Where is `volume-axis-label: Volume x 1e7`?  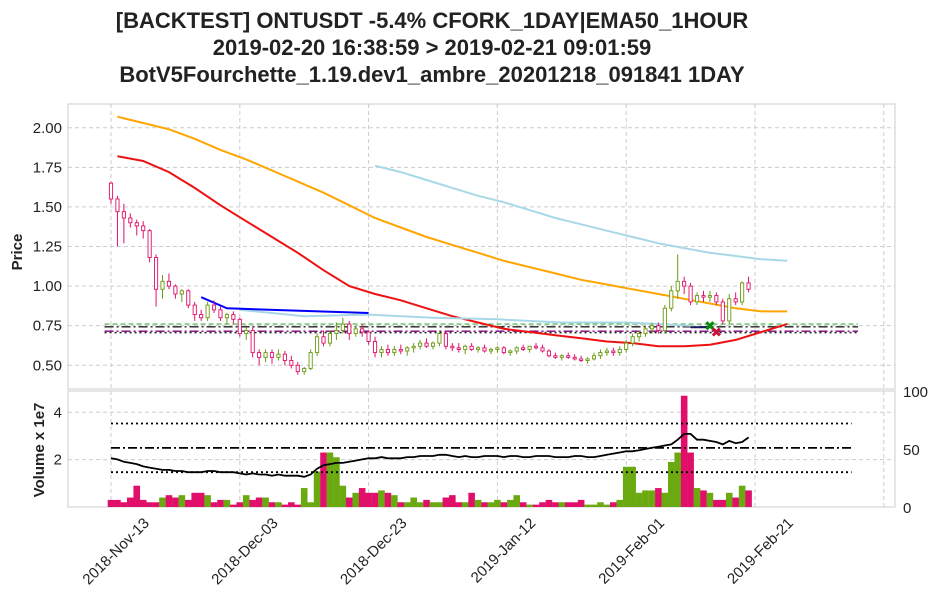
volume-axis-label: Volume x 1e7 is located at coordinates (39, 450).